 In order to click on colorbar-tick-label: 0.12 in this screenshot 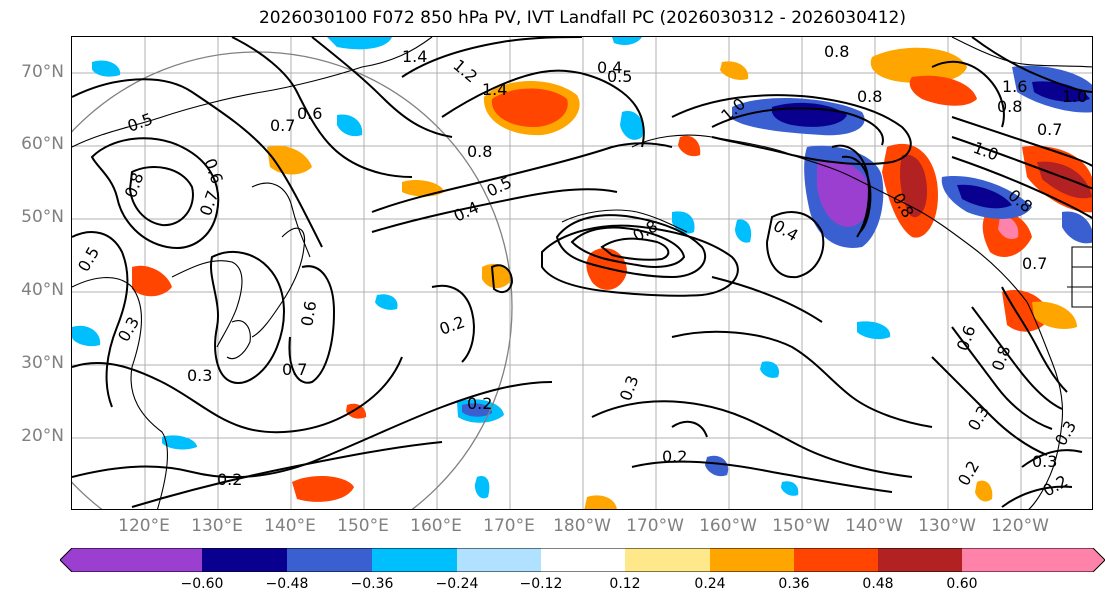, I will do `click(625, 584)`.